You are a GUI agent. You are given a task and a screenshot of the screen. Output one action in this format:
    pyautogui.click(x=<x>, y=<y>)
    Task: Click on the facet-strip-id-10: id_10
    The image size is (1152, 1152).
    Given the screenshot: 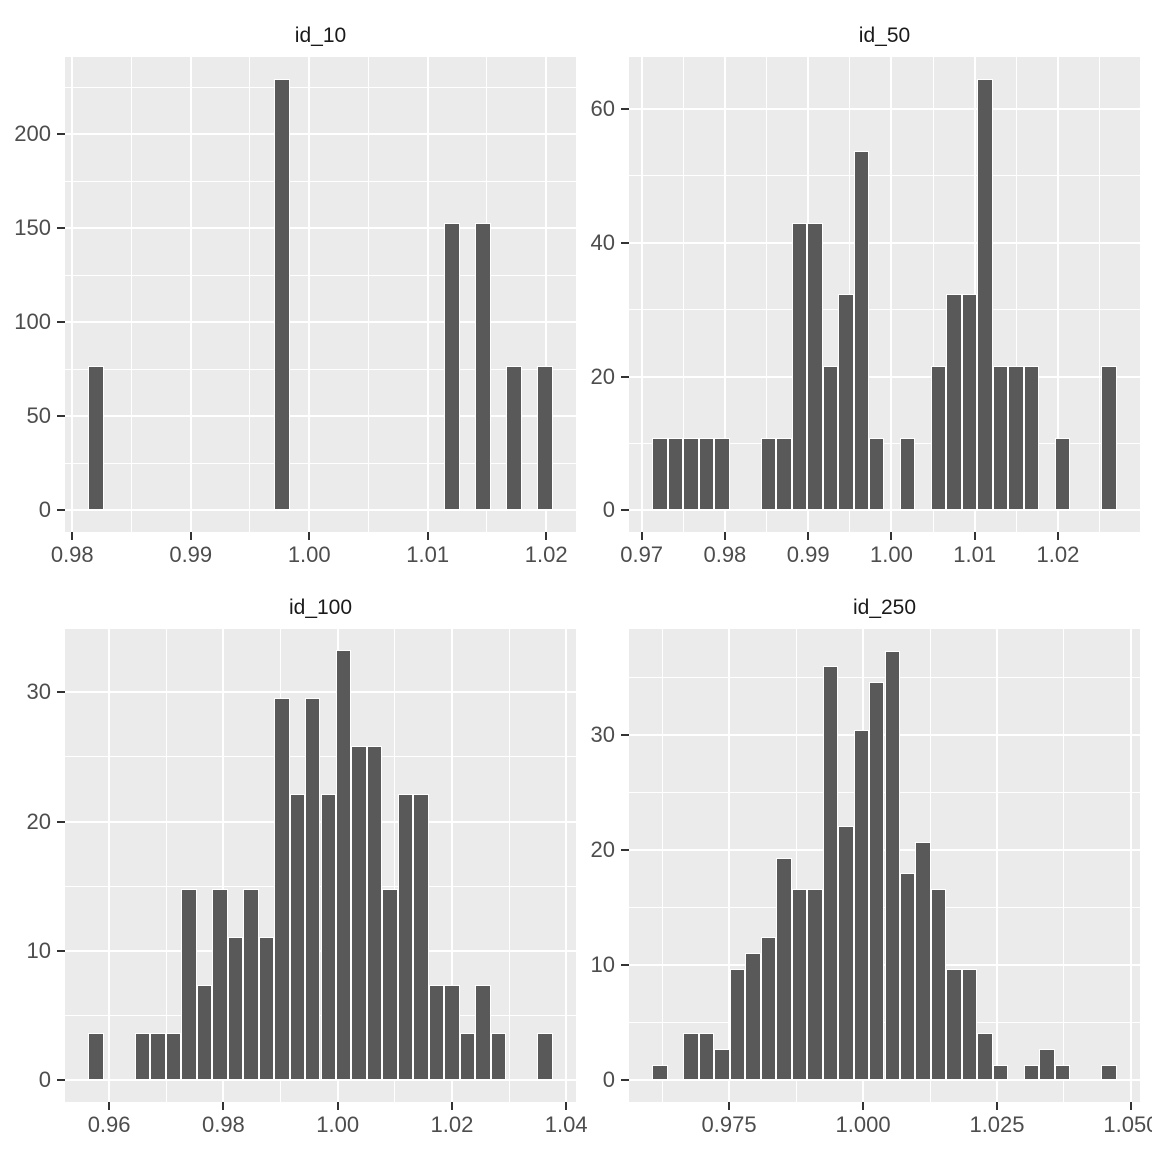 What is the action you would take?
    pyautogui.click(x=320, y=35)
    